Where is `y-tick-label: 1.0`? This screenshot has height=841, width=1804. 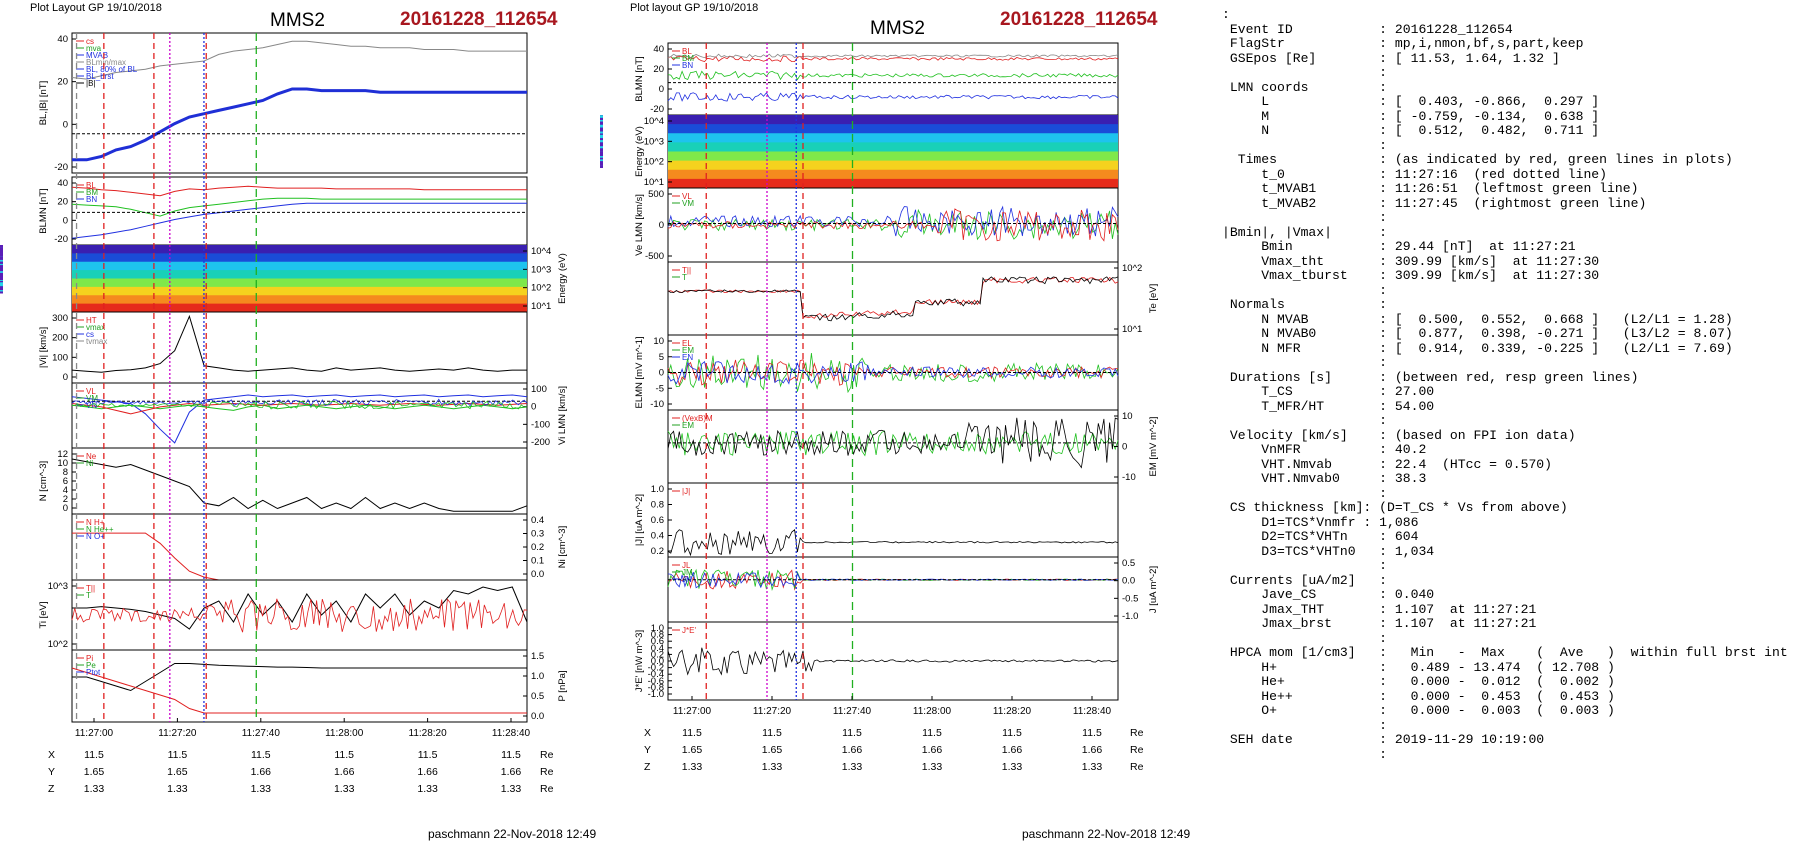
y-tick-label: 1.0 is located at coordinates (657, 628).